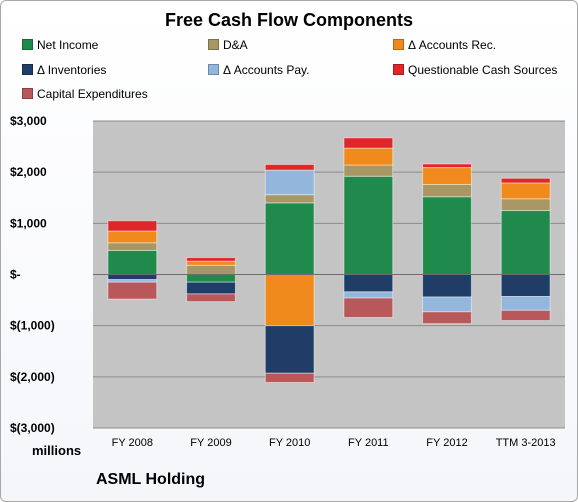 The width and height of the screenshot is (578, 502). What do you see at coordinates (151, 479) in the screenshot?
I see `company-name: ASML Holding` at bounding box center [151, 479].